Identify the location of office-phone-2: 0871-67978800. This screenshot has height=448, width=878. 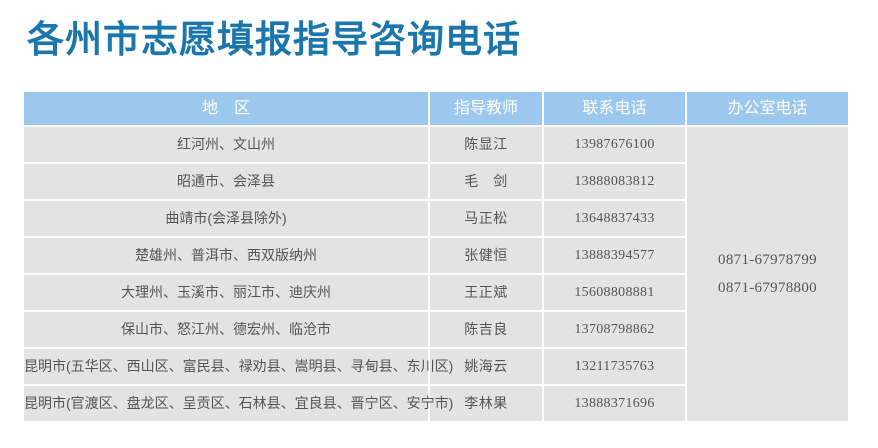
(767, 287).